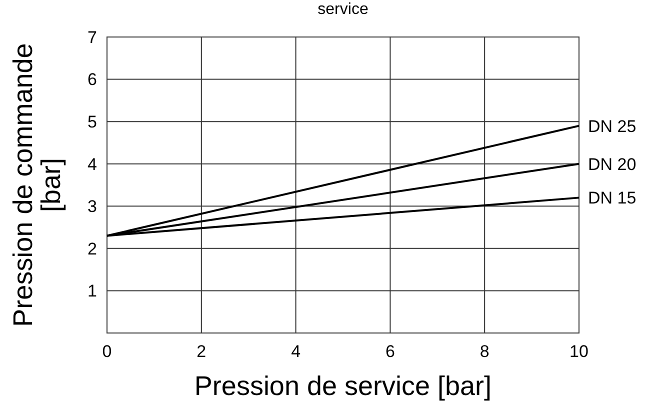  Describe the element at coordinates (612, 164) in the screenshot. I see `series-label: DN 20` at that location.